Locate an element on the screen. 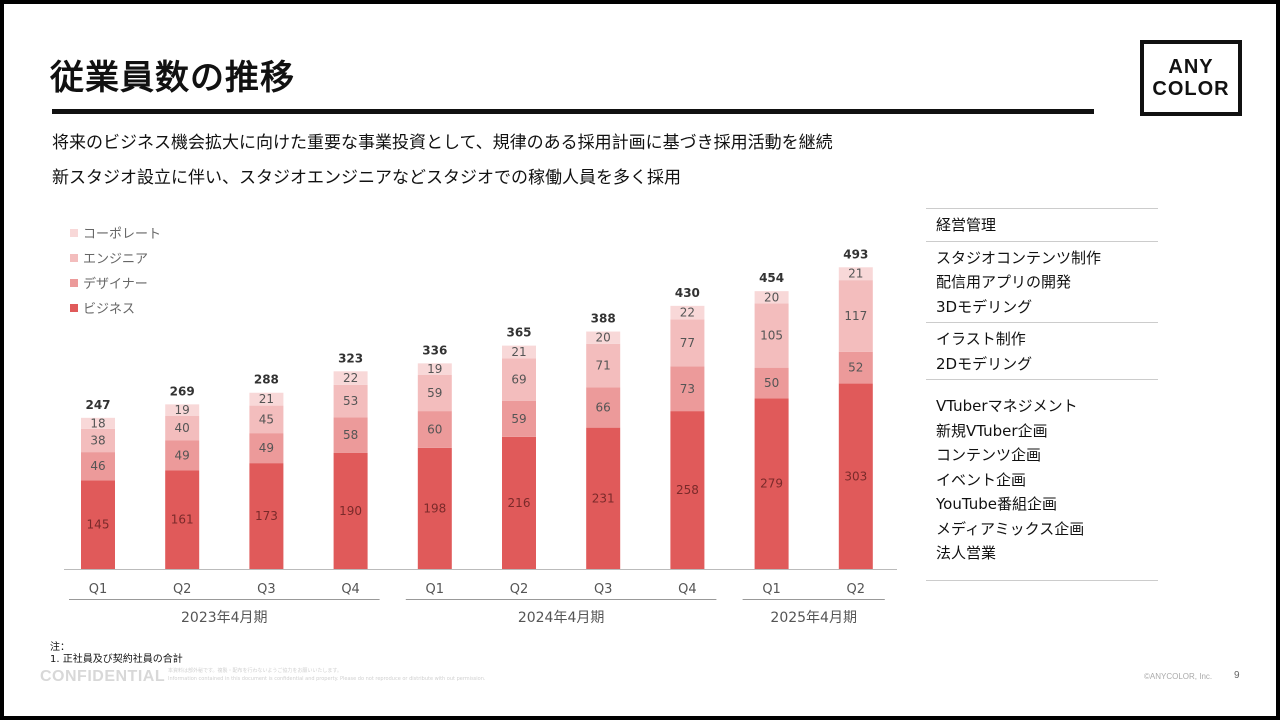 The height and width of the screenshot is (720, 1280). data-label: 279 is located at coordinates (771, 484).